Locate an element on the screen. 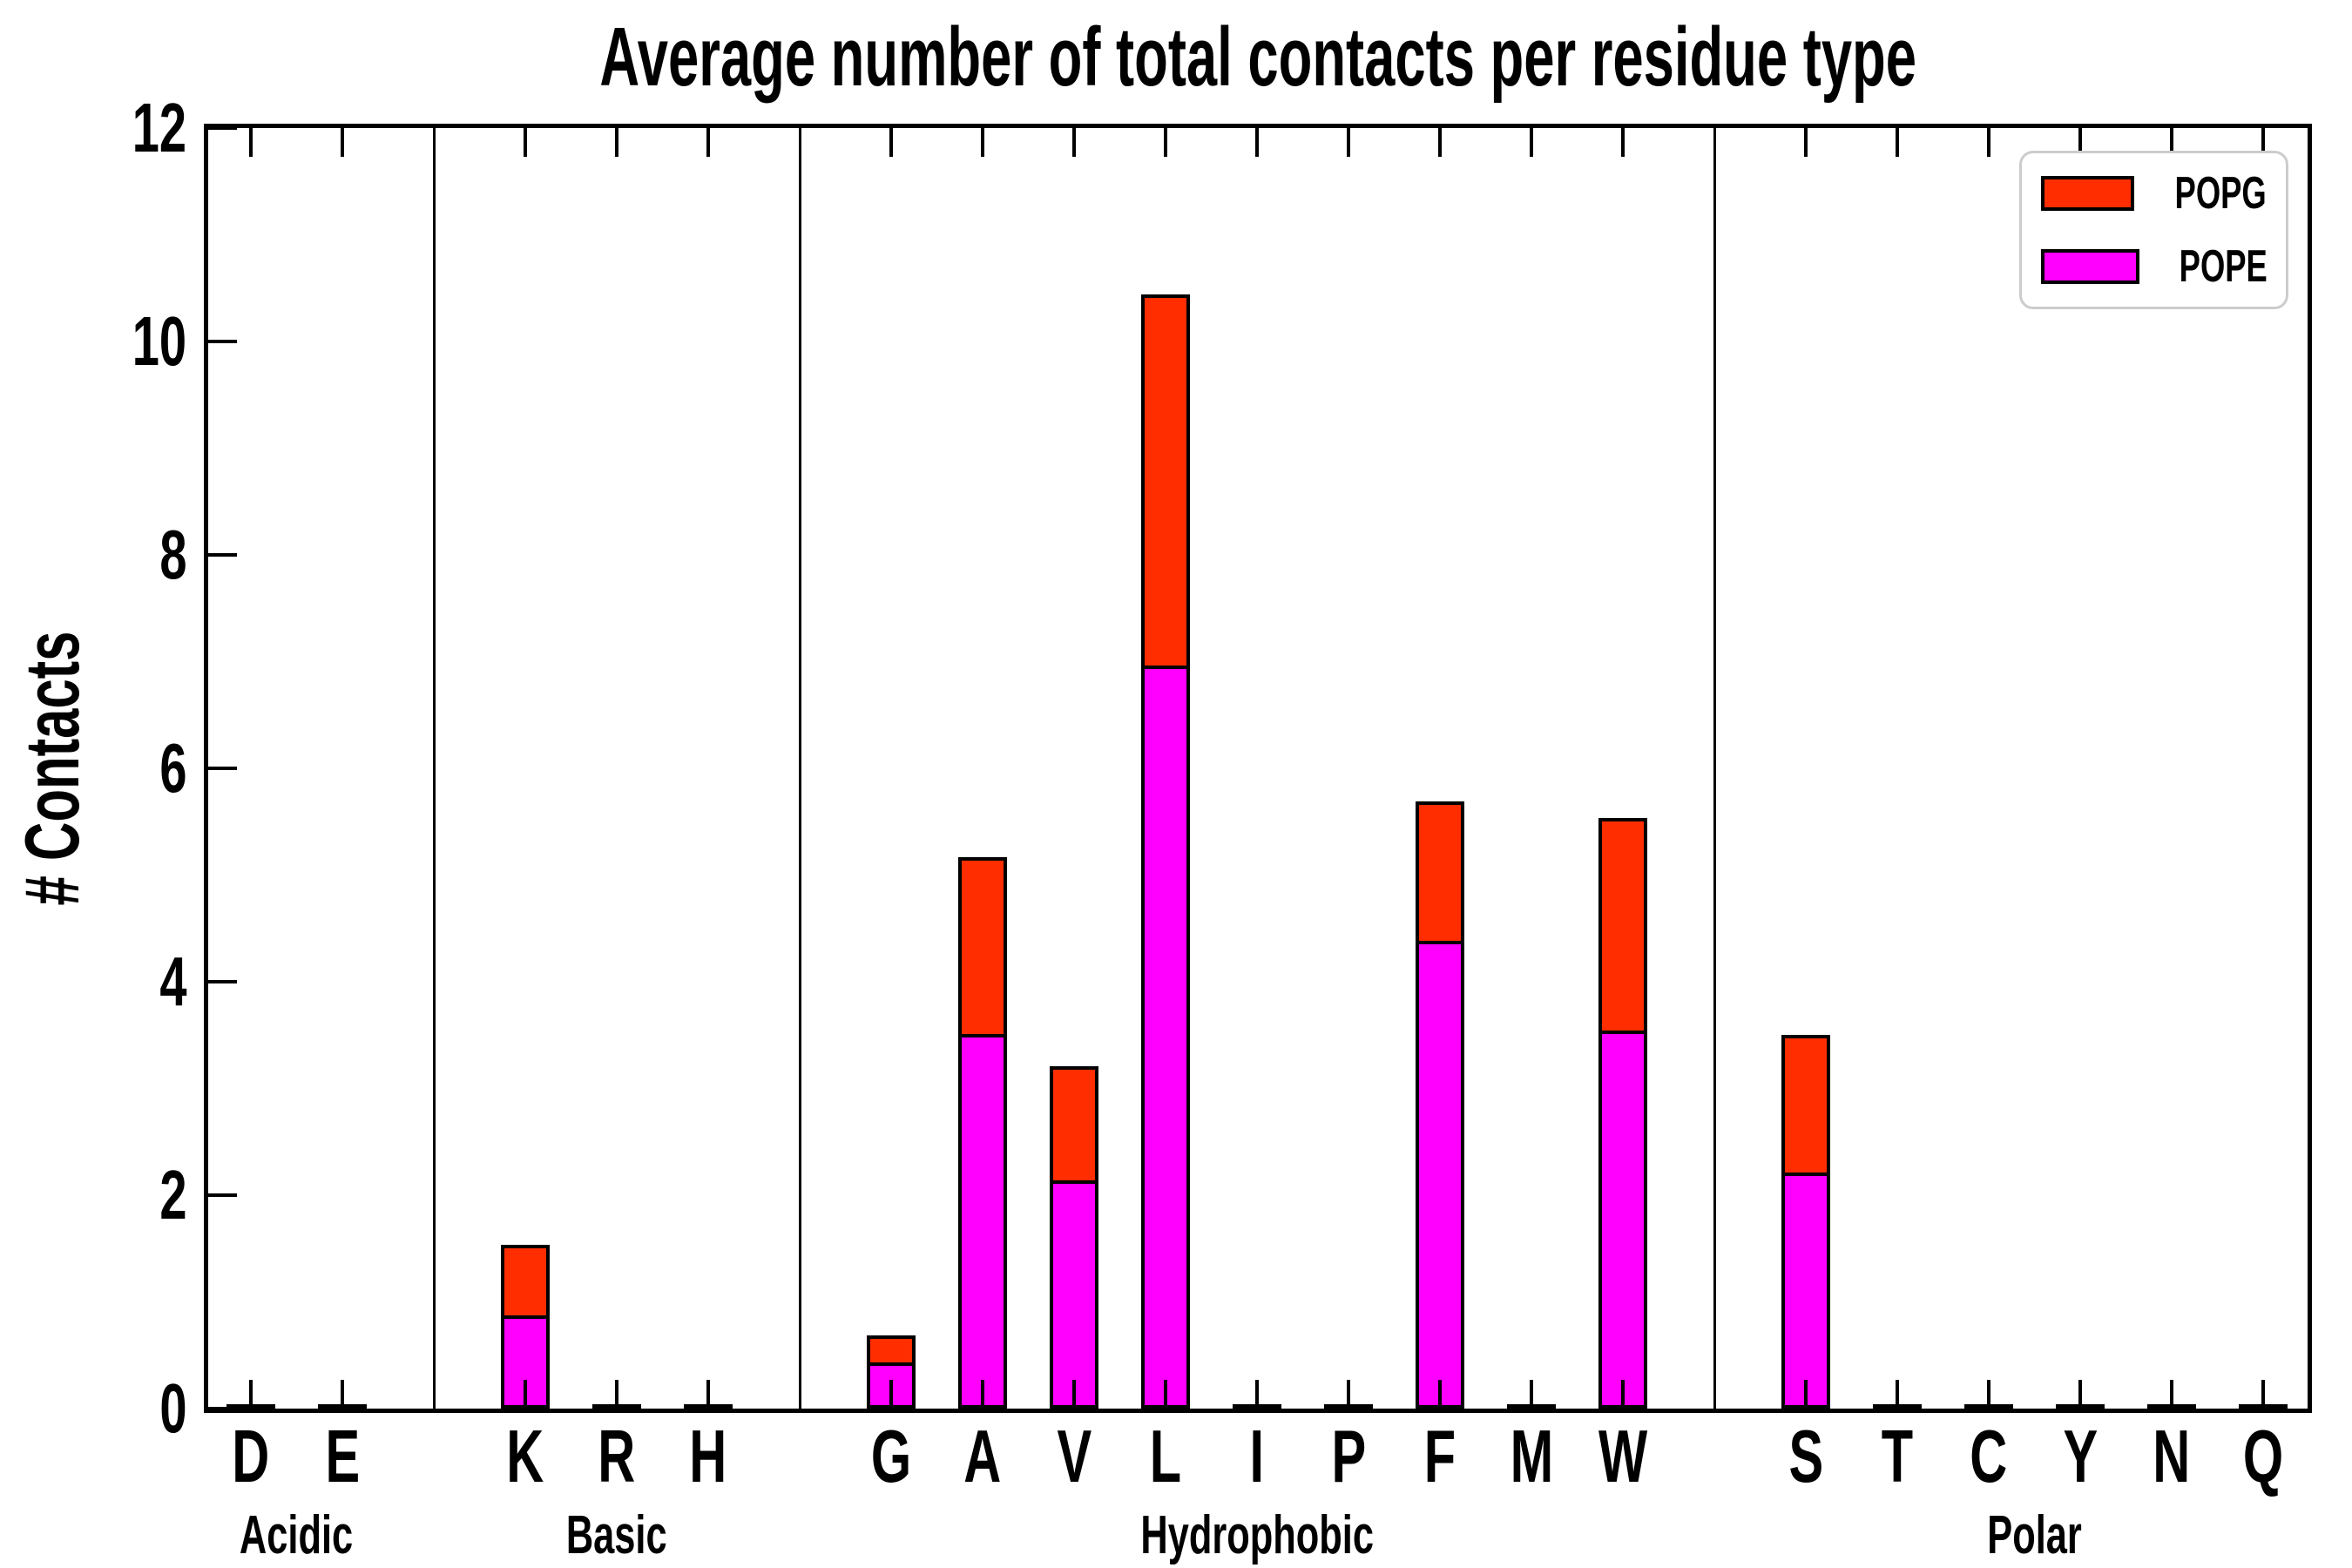 The height and width of the screenshot is (1568, 2352). residue-label-H: H is located at coordinates (708, 1457).